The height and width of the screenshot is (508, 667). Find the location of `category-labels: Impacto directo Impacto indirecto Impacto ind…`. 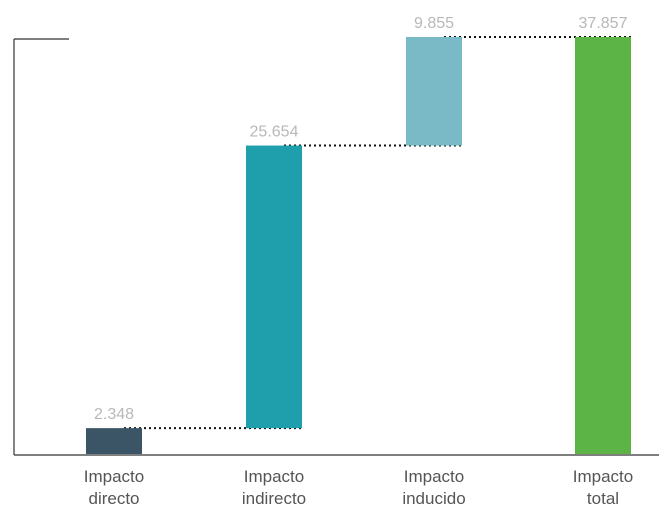

category-labels: Impacto directo Impacto indirecto Impacto ind… is located at coordinates (358, 487).